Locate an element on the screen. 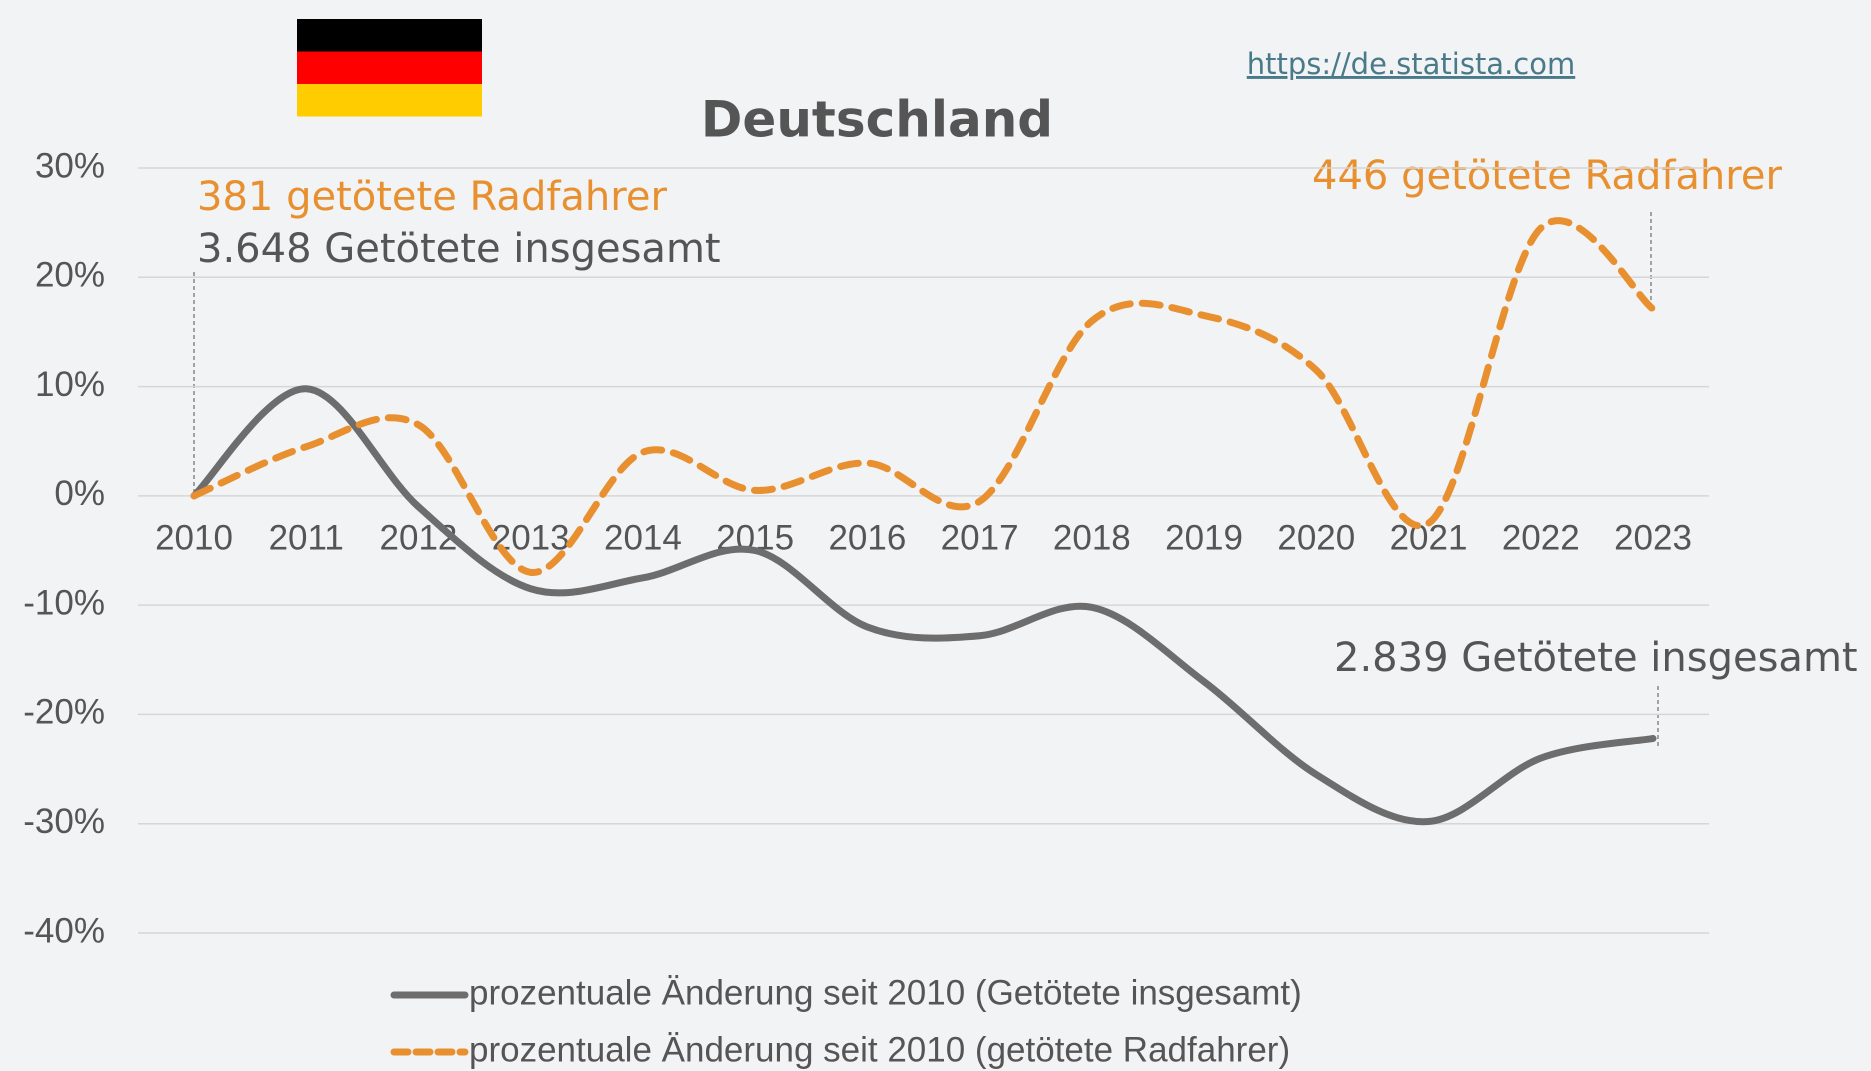 The image size is (1871, 1071). x-tick-label: 2022 is located at coordinates (1541, 537).